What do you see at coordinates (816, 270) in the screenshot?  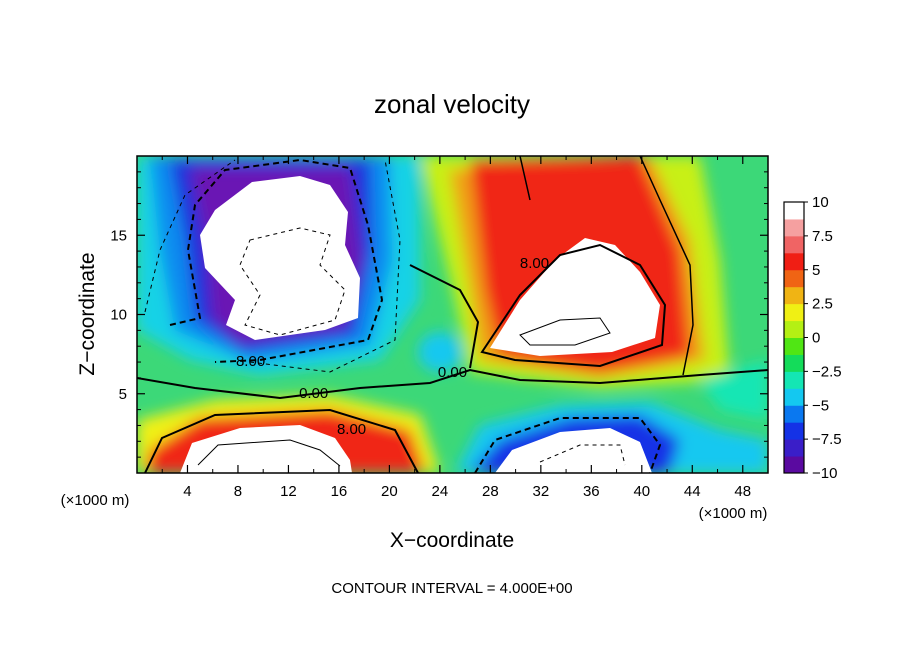 I see `colorbar-tick-label: 5` at bounding box center [816, 270].